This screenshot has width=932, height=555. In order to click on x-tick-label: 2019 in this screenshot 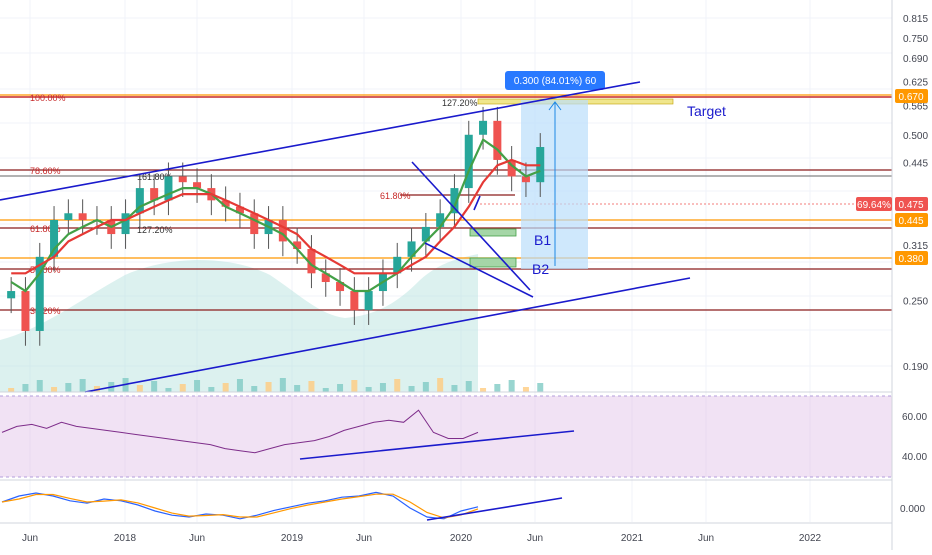, I will do `click(292, 538)`.